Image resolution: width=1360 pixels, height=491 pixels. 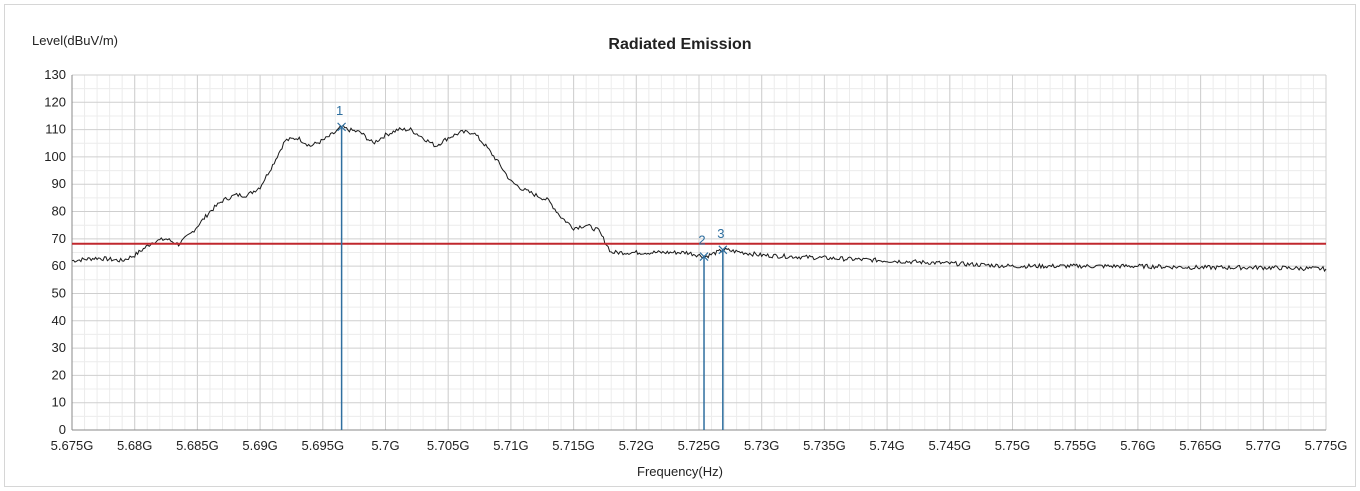 I want to click on x-tick-label: 5.75G, so click(x=1012, y=445).